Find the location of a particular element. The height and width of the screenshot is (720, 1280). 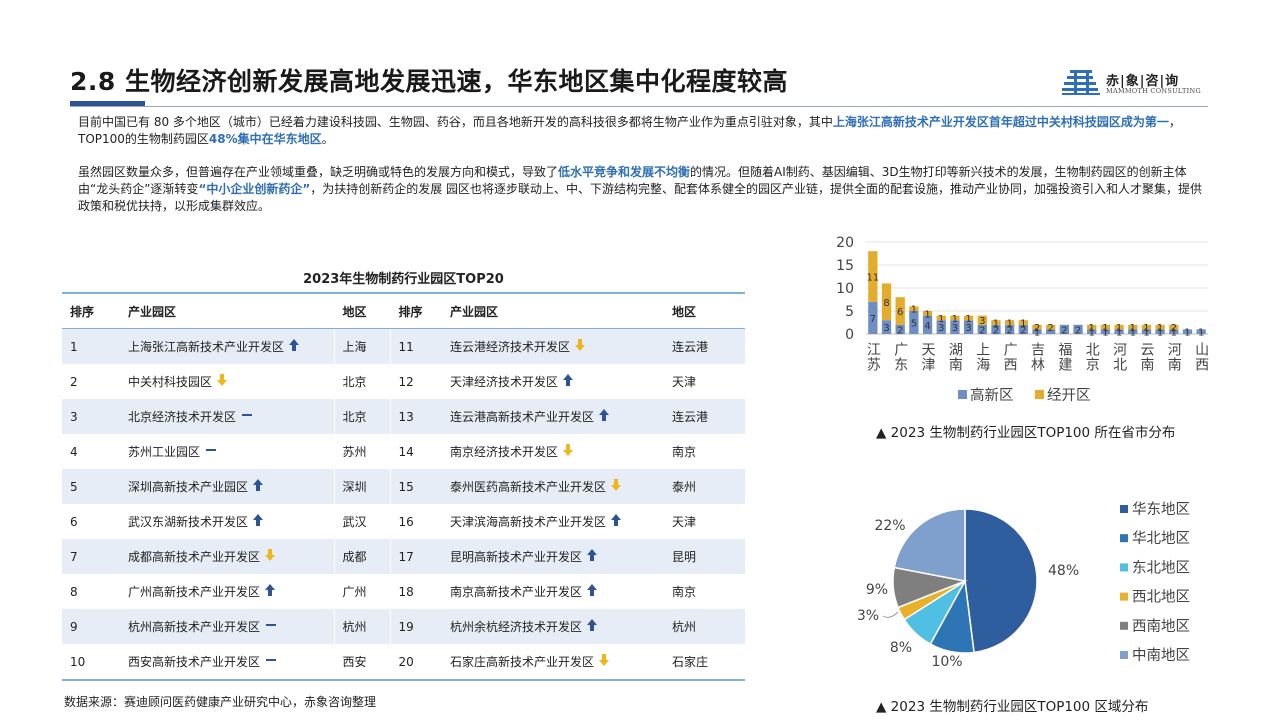

table-row: 1 上海张江高新技术产业开发区 上海 11 连云港经济技术开发区 连云港 is located at coordinates (403, 346).